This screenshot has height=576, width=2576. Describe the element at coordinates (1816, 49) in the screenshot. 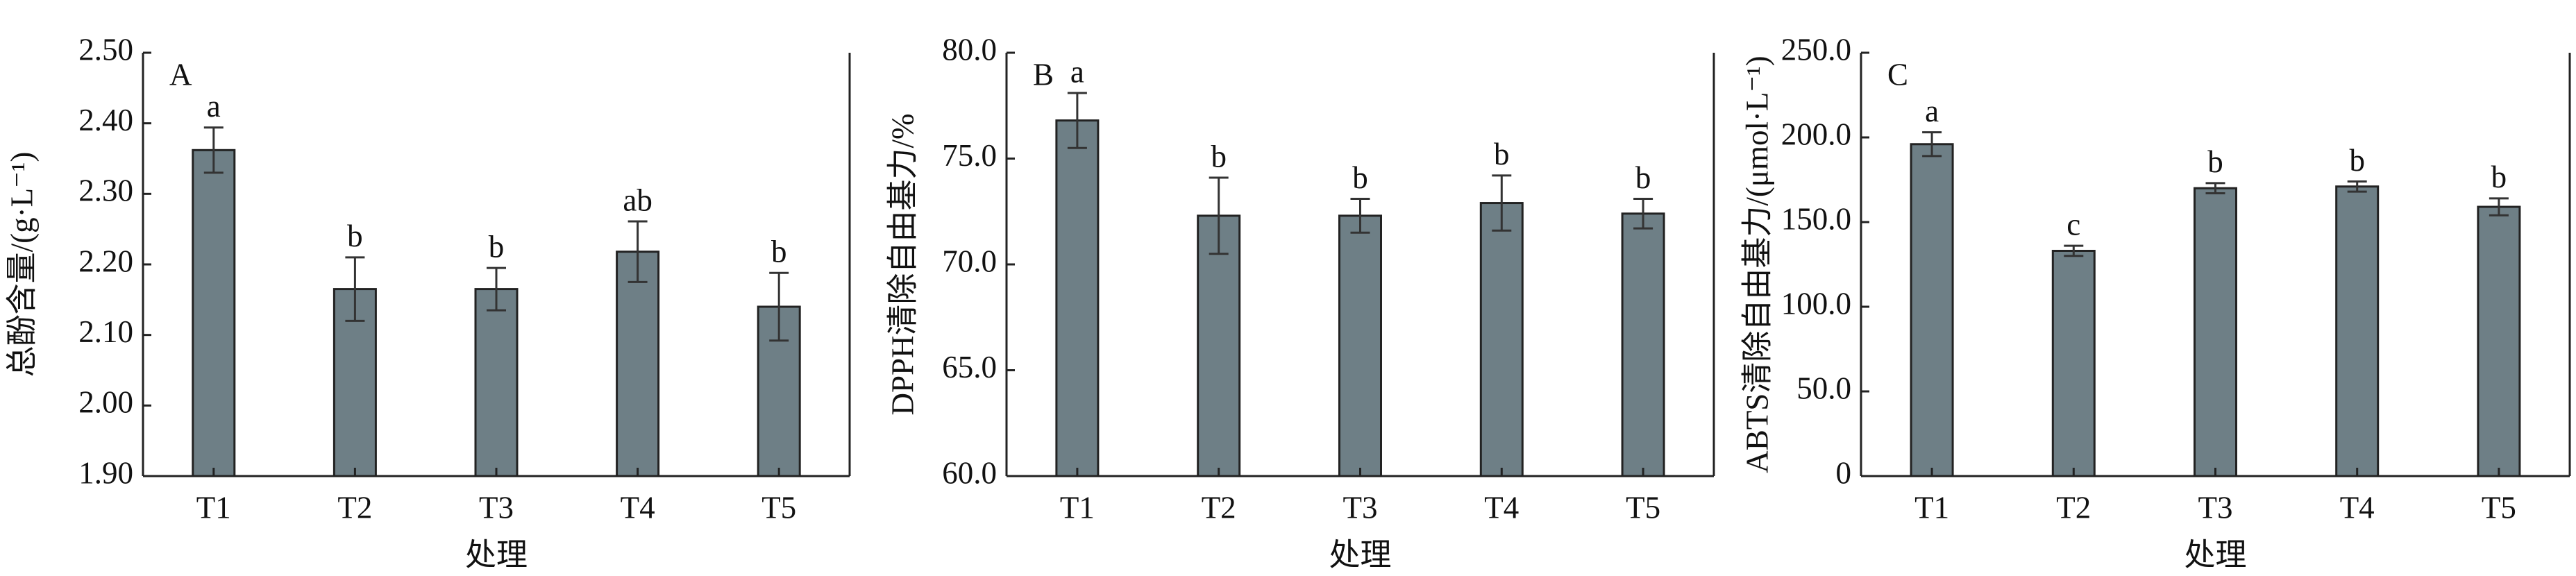

I see `y-tick-label: 250.0` at that location.